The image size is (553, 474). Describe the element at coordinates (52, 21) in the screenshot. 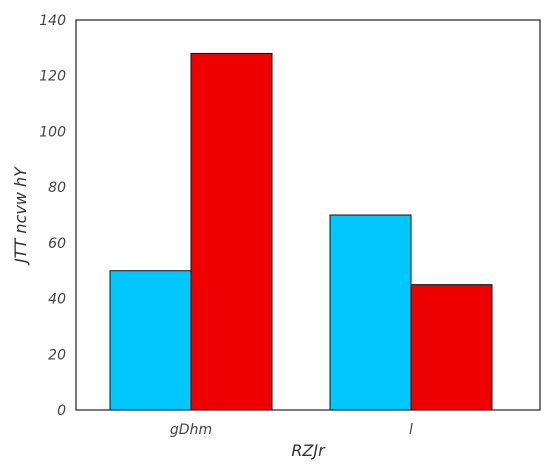

I see `y-tick-label: 140` at that location.